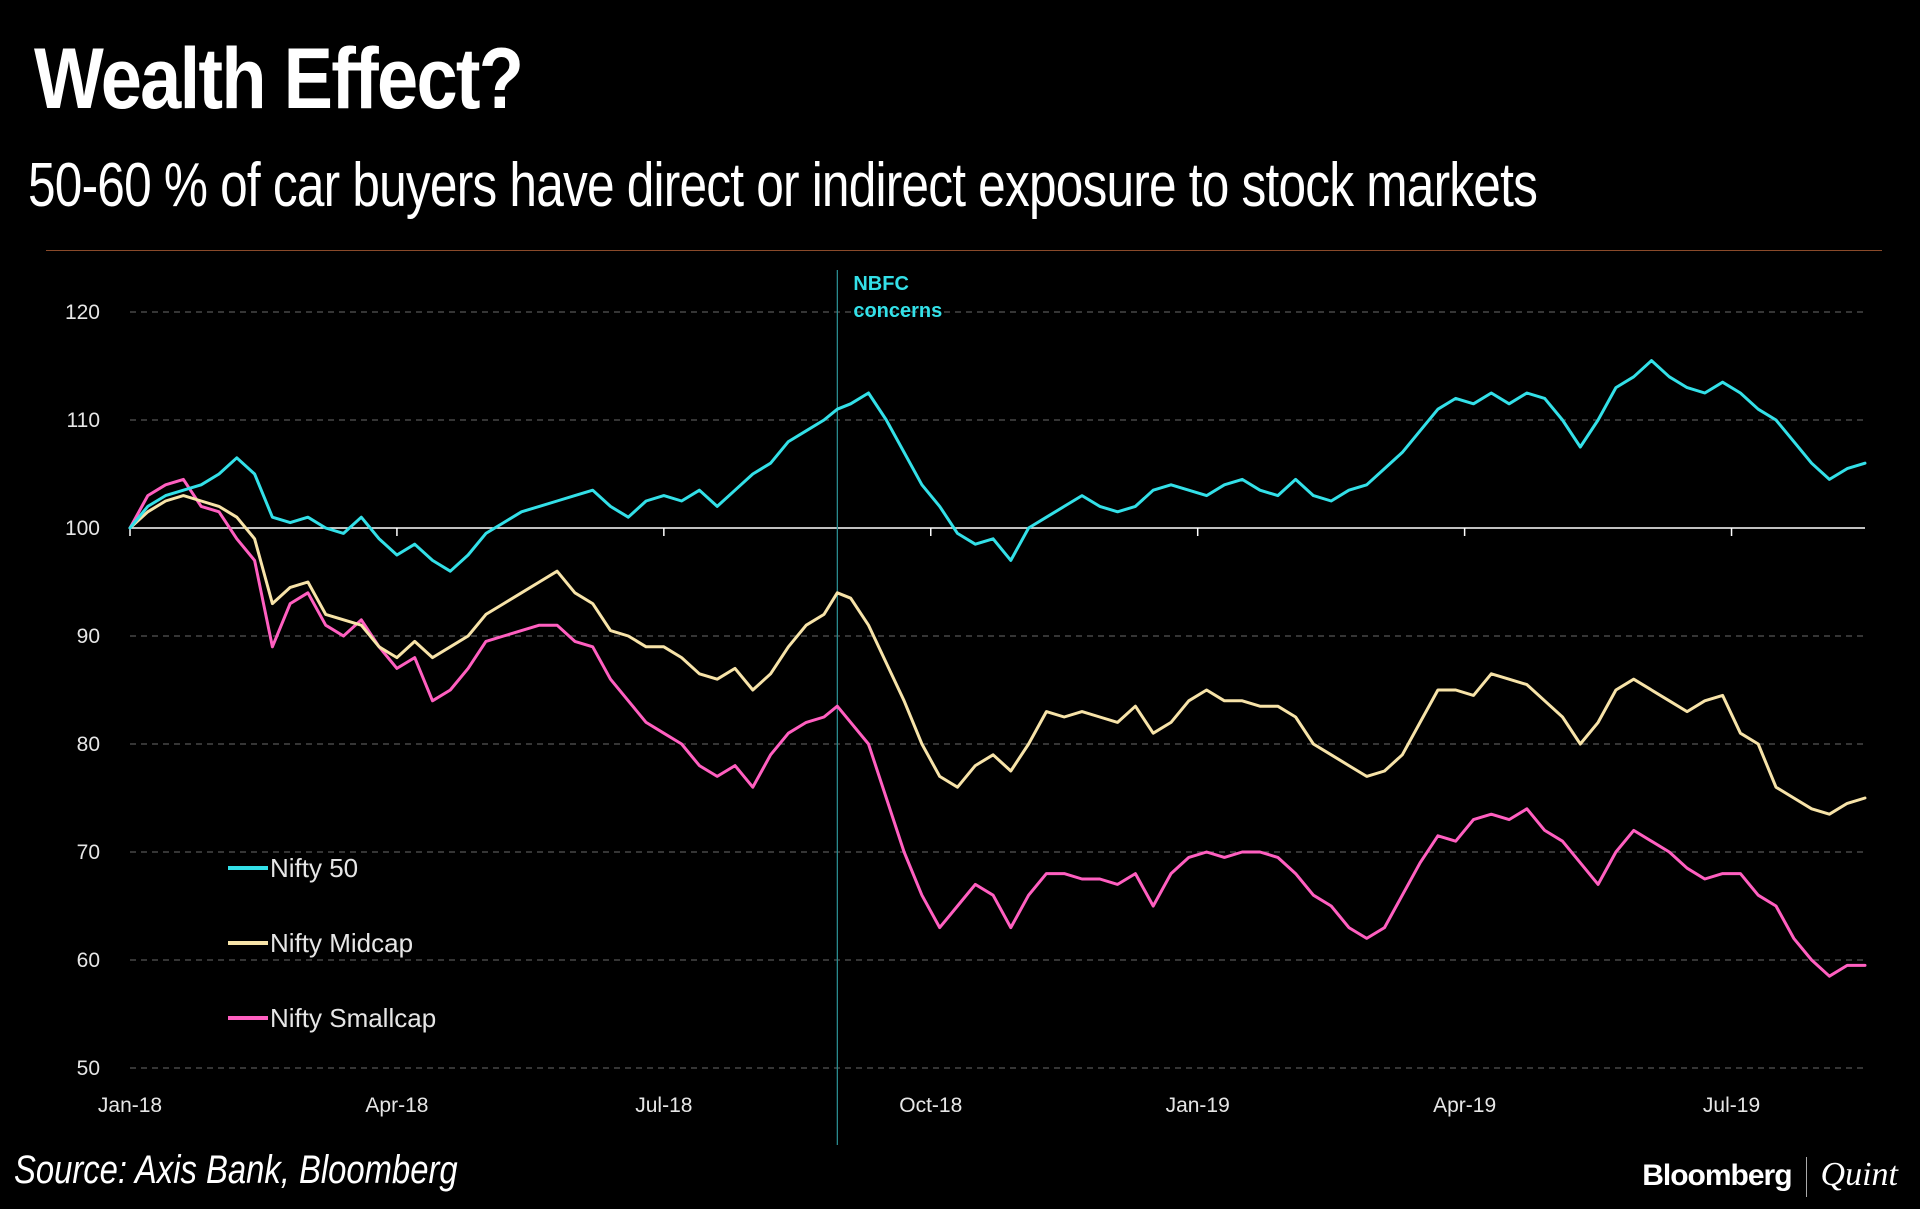 The image size is (1920, 1209). Describe the element at coordinates (279, 79) in the screenshot. I see `chart-title: Wealth Effect?` at that location.